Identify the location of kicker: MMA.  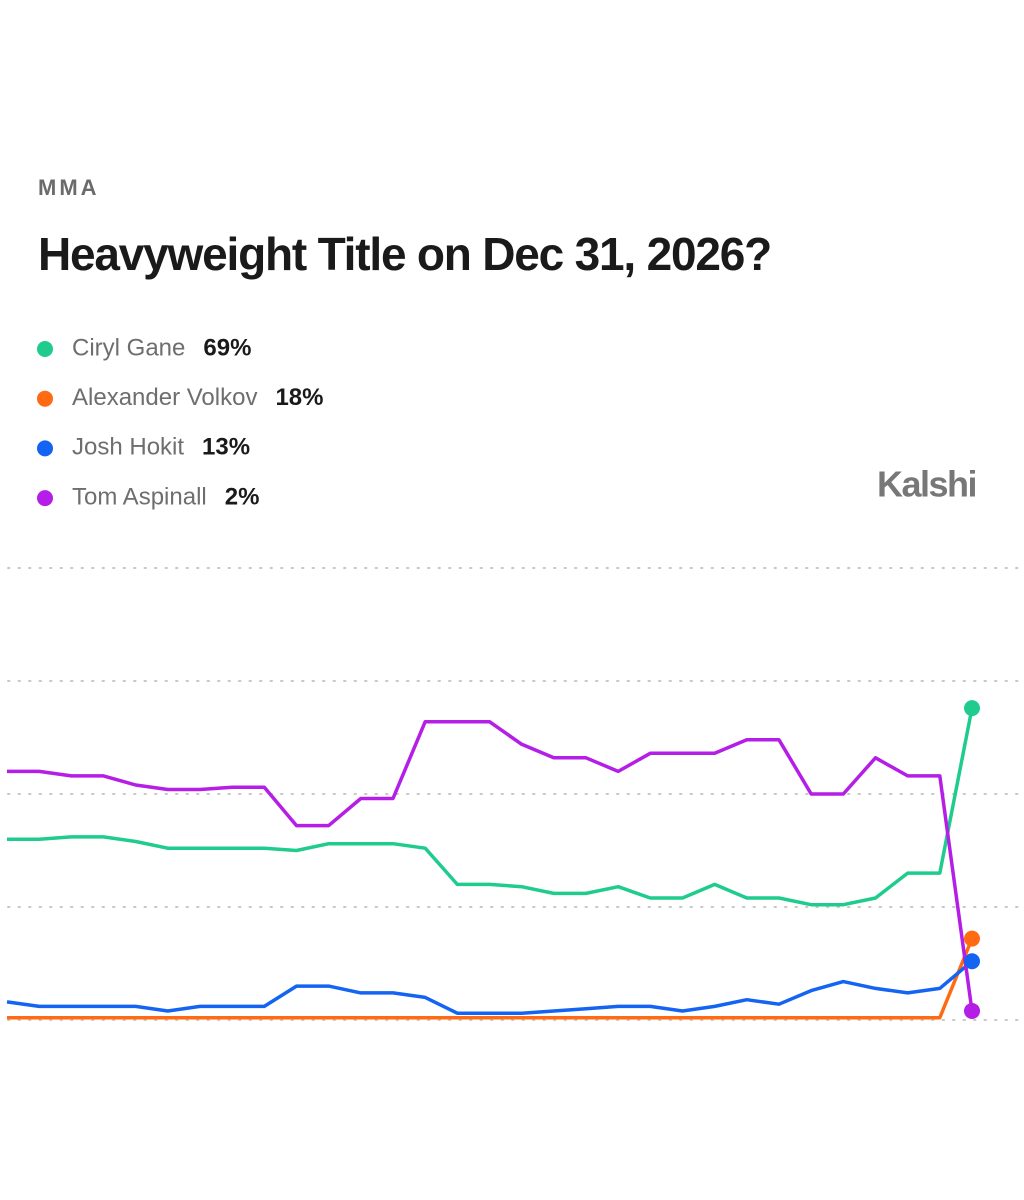
(69, 187).